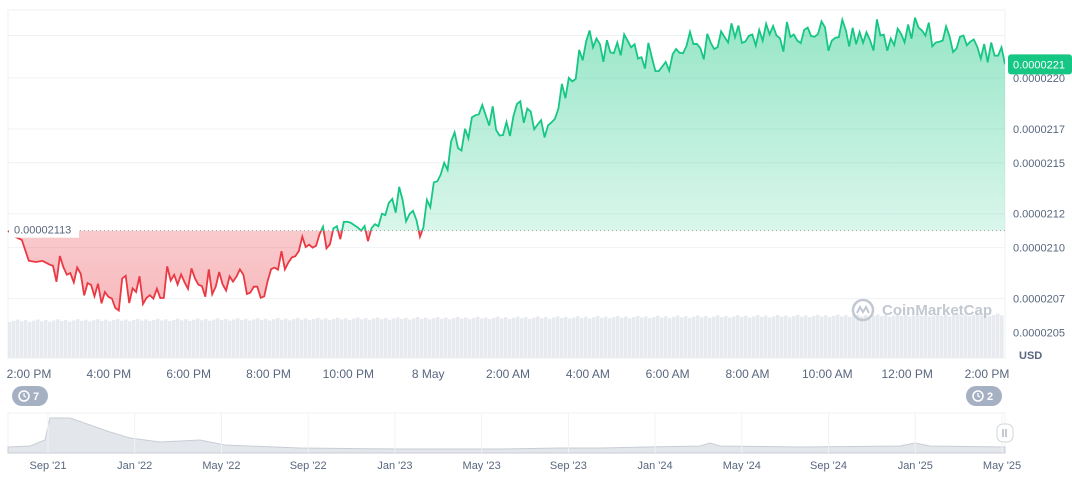  I want to click on y-tick-label: 0.0000210, so click(1039, 249).